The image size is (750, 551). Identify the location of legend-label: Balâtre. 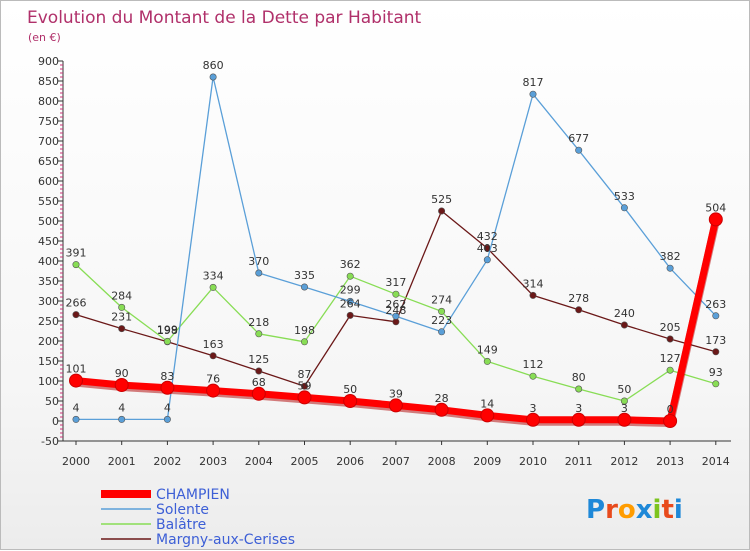
(181, 525).